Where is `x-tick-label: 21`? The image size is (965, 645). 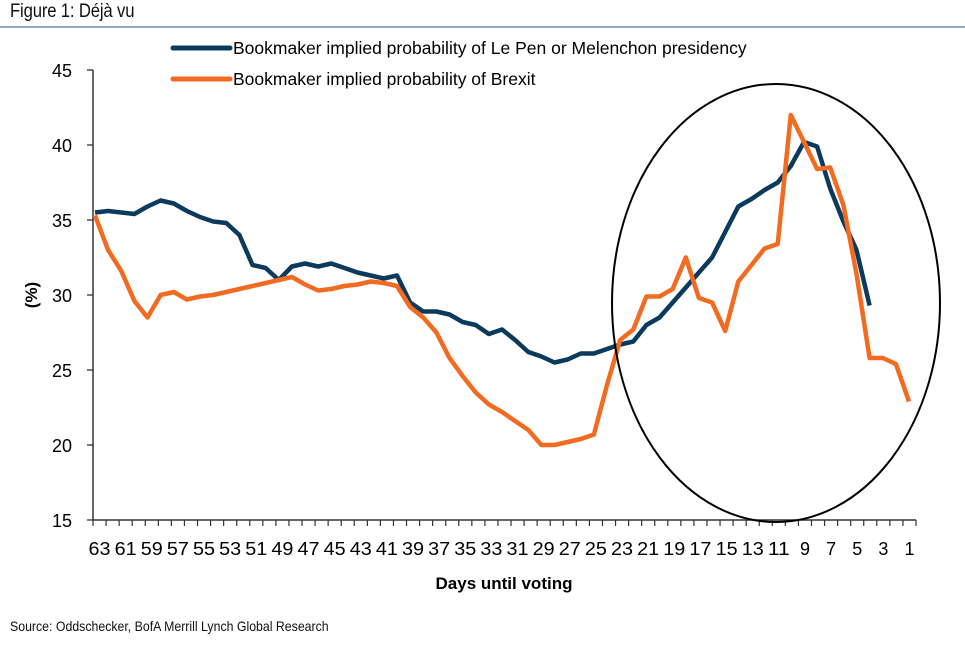
x-tick-label: 21 is located at coordinates (648, 549).